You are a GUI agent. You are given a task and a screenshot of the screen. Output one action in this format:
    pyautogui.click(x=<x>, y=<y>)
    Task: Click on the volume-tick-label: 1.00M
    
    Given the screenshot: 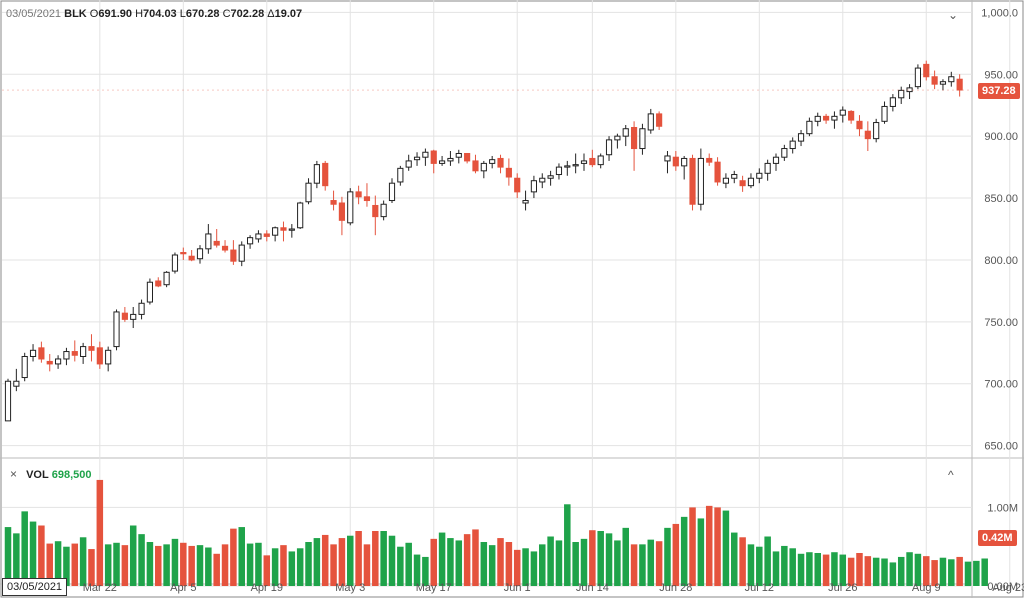 What is the action you would take?
    pyautogui.click(x=1002, y=508)
    